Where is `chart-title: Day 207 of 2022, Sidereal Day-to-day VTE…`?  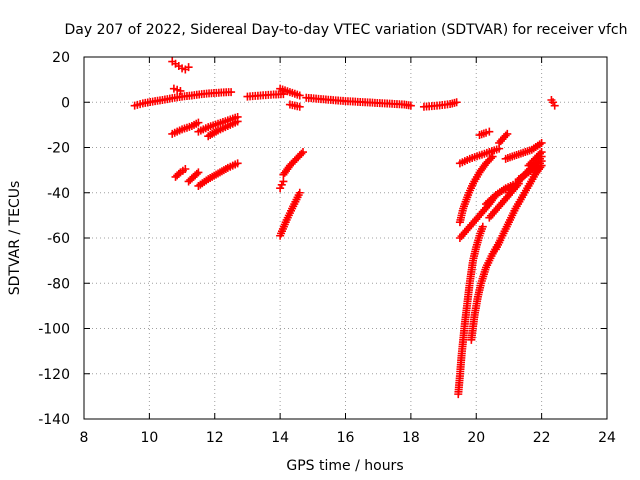 chart-title: Day 207 of 2022, Sidereal Day-to-day VTE… is located at coordinates (345, 30).